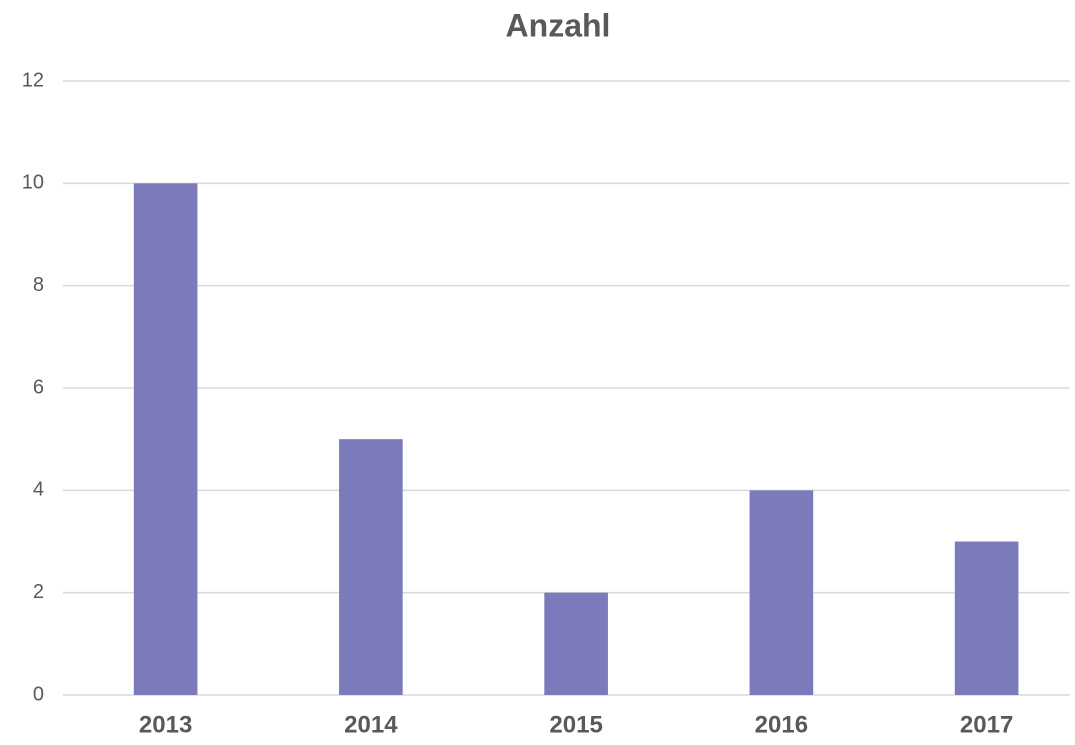  Describe the element at coordinates (38, 285) in the screenshot. I see `y-tick-label: 8` at that location.